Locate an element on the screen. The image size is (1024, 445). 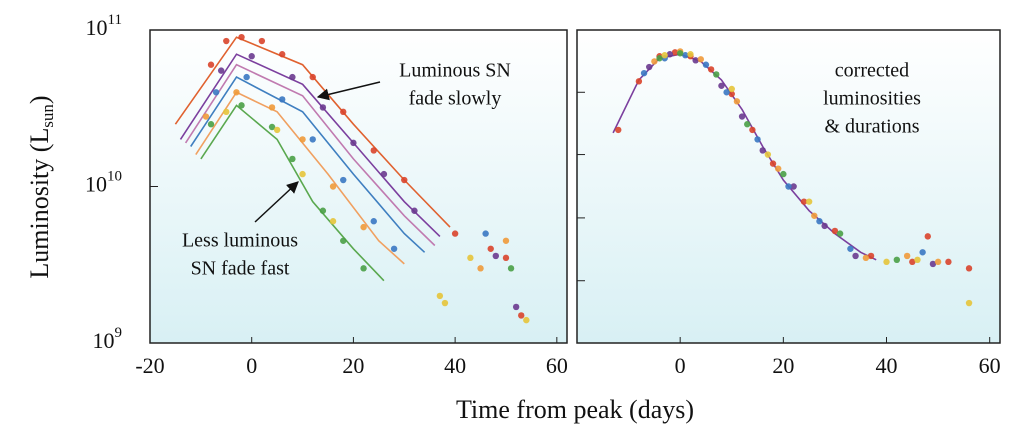
x-tick-label: 0 is located at coordinates (251, 365).